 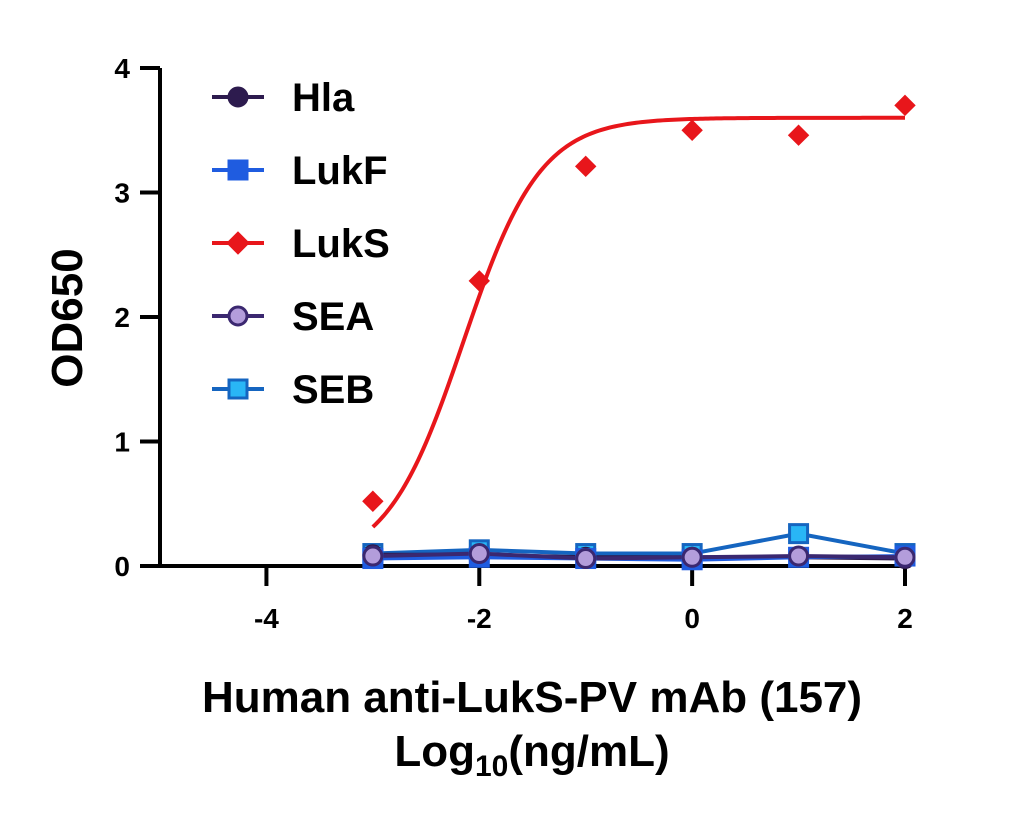 I want to click on legend-item-lukf: LukF, so click(x=300, y=171).